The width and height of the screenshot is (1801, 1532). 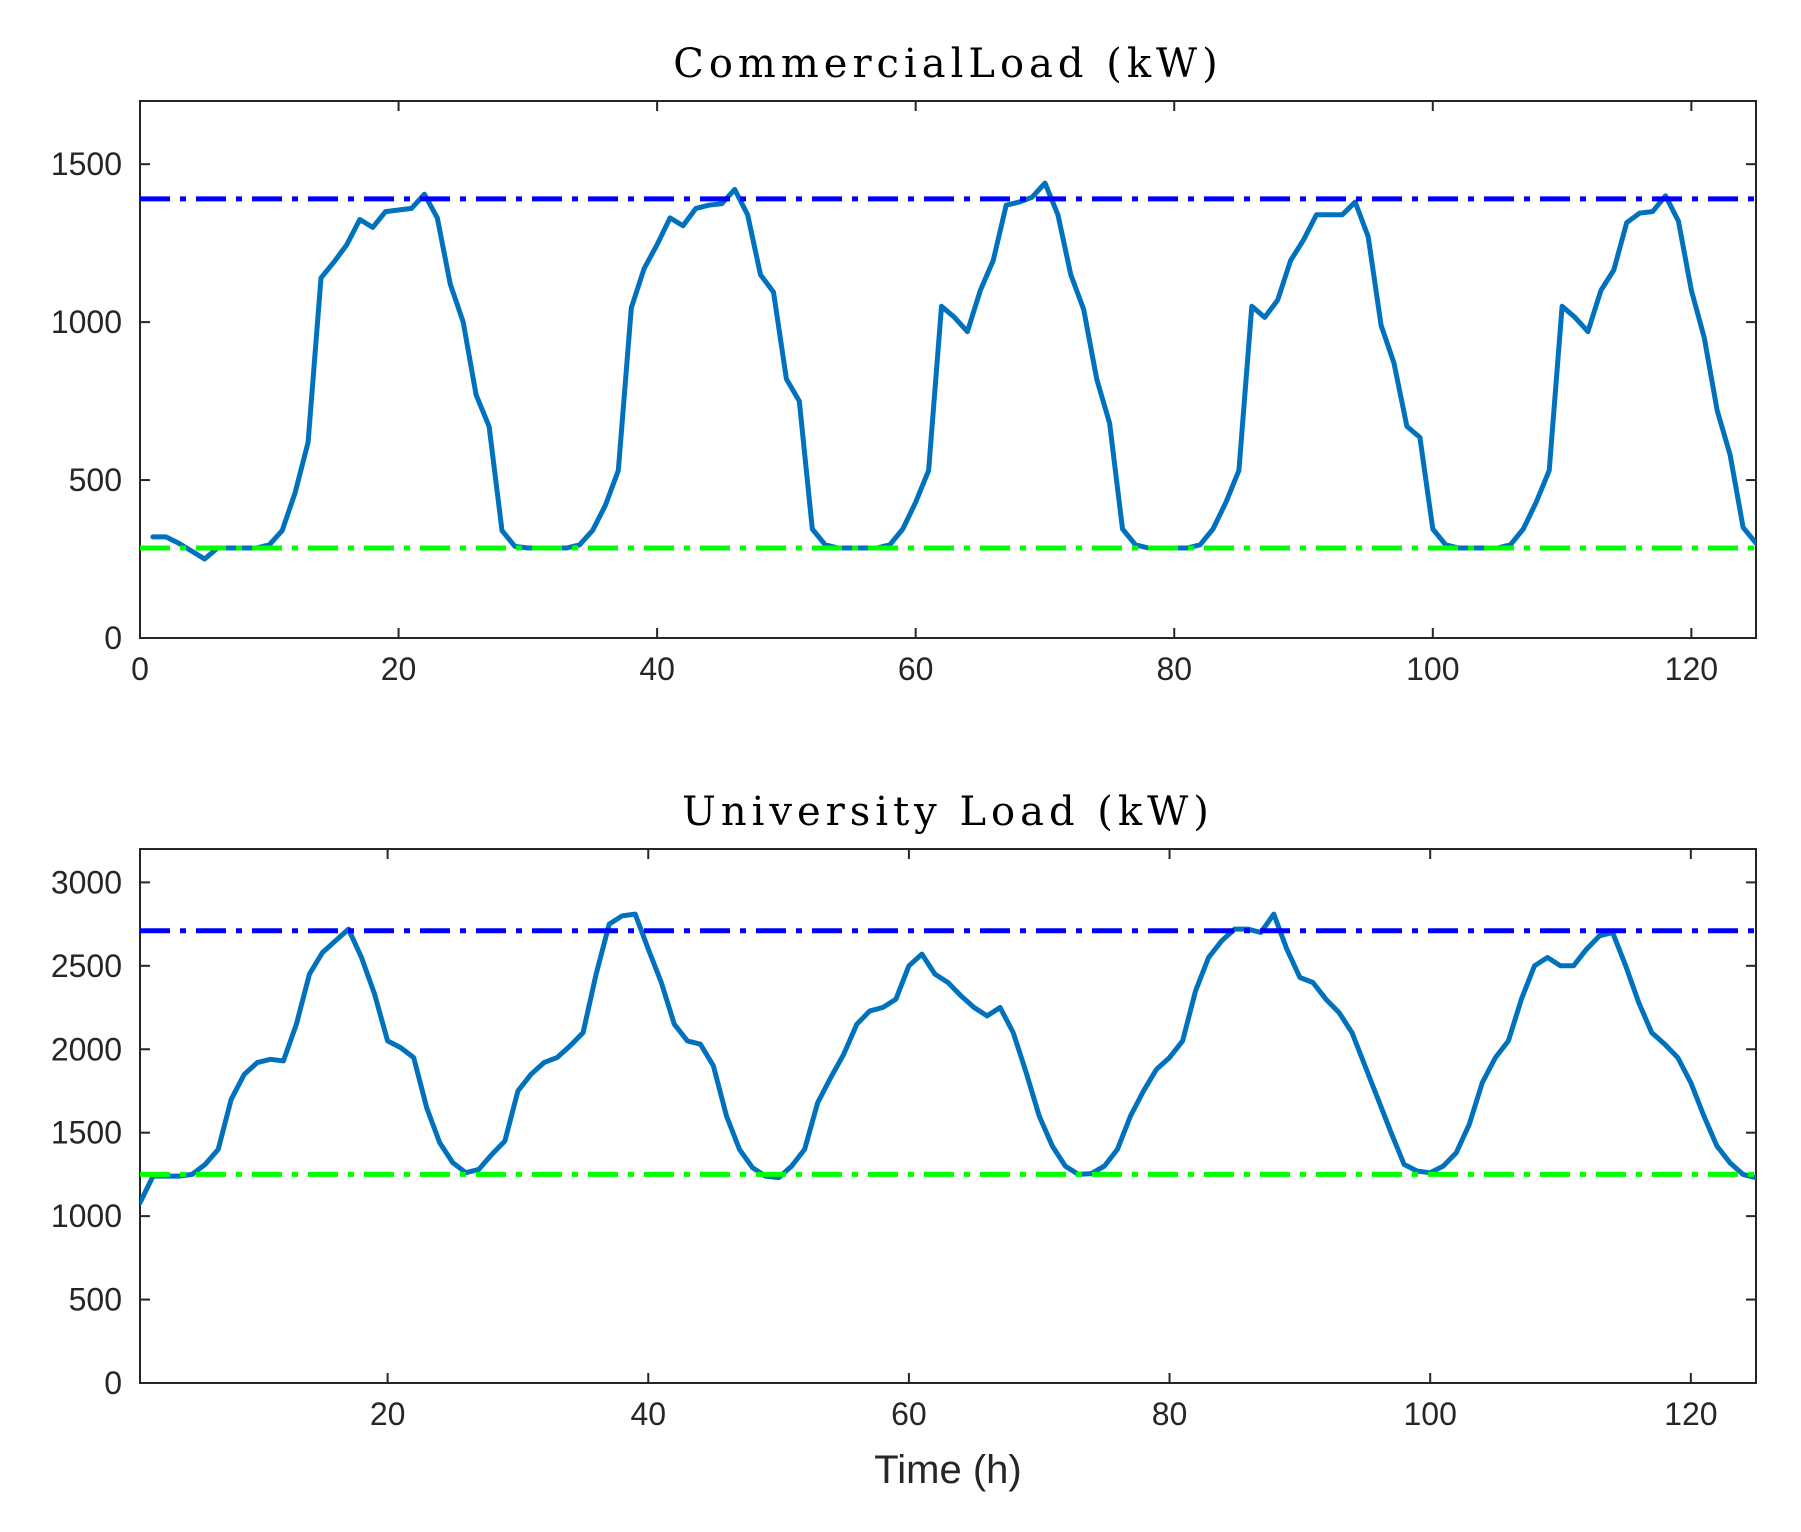 I want to click on y-tick-label: 3000, so click(x=86, y=882).